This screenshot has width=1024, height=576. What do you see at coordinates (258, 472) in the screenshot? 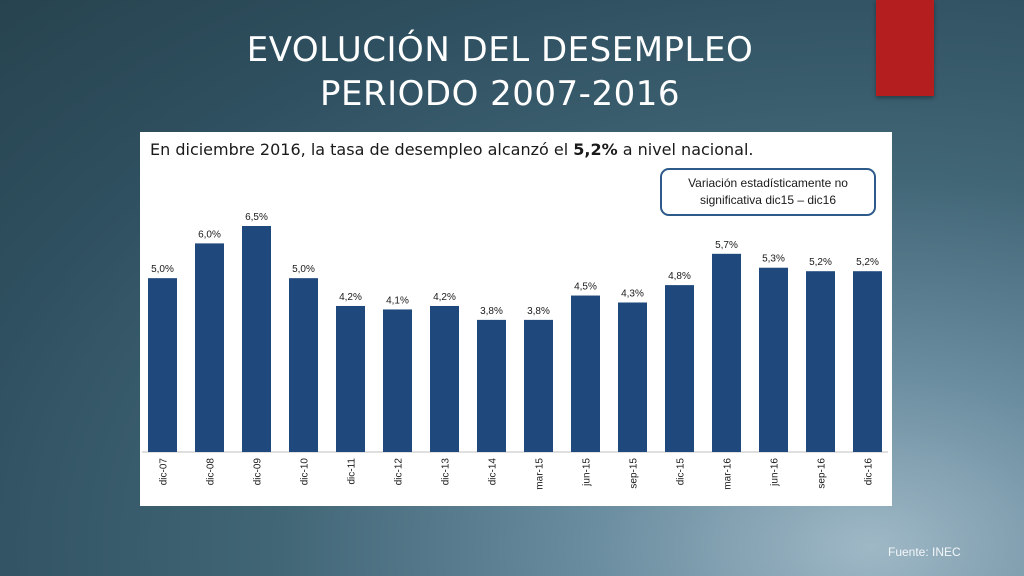
I see `x-tick-dic-09: dic-09` at bounding box center [258, 472].